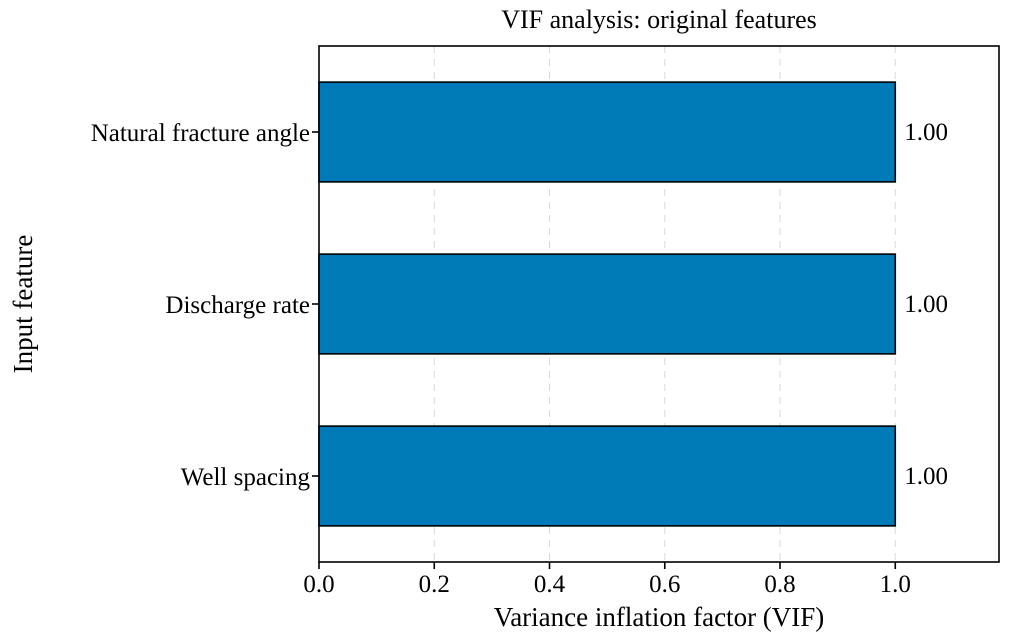  What do you see at coordinates (237, 305) in the screenshot?
I see `y-tick-label: Discharge rate` at bounding box center [237, 305].